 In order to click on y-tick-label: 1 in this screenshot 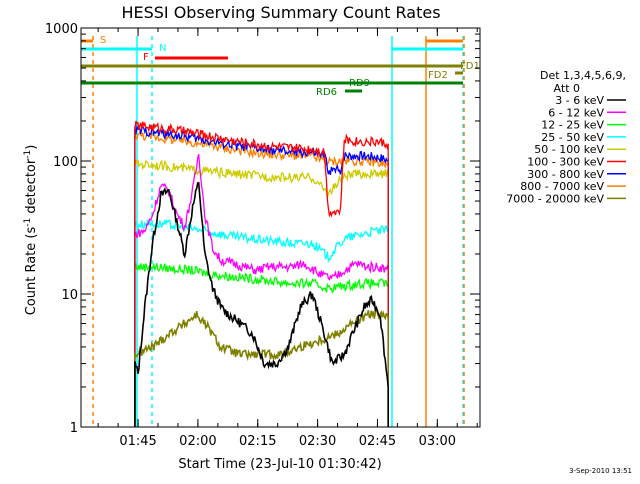, I will do `click(74, 428)`.